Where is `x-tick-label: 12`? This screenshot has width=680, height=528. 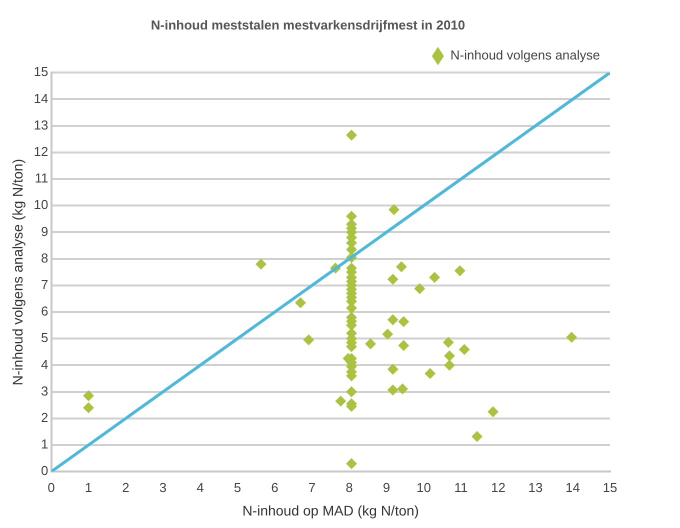 x-tick-label: 12 is located at coordinates (498, 487).